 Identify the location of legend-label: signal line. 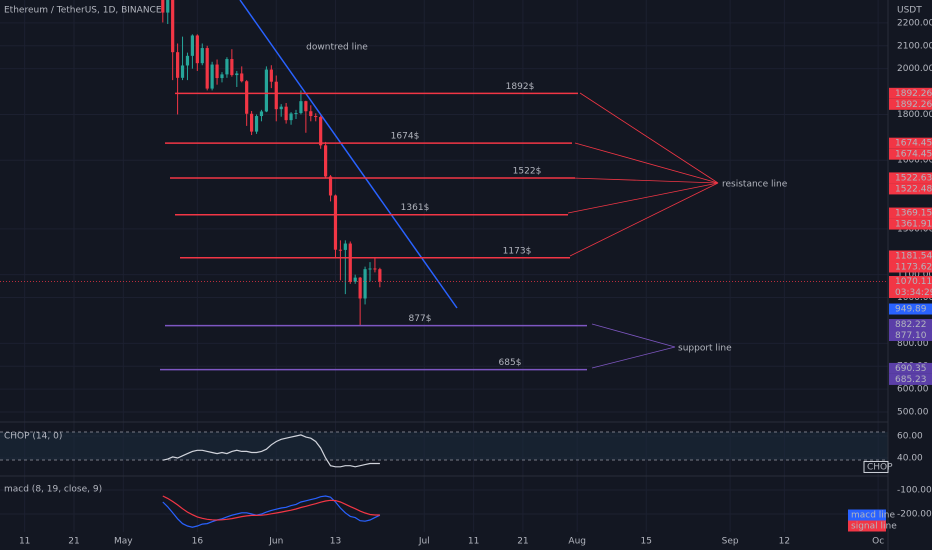
(874, 527).